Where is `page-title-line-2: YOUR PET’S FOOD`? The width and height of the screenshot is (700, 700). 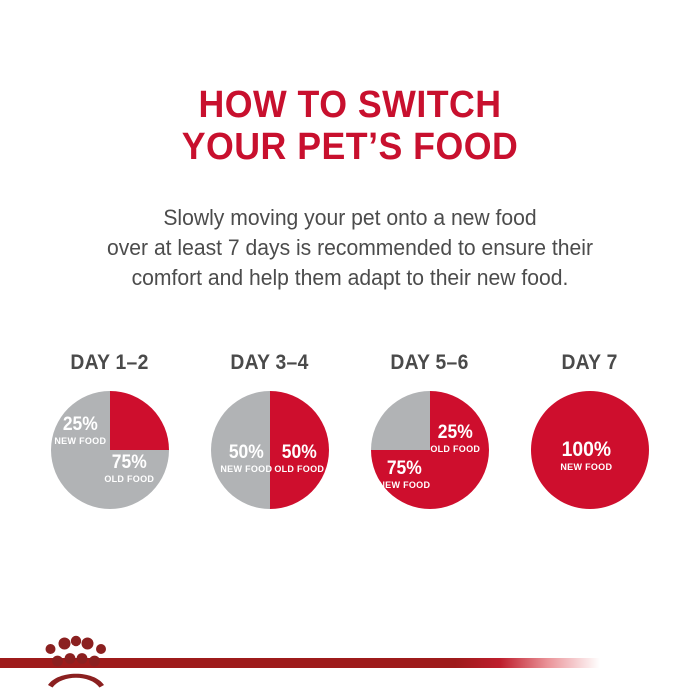
page-title-line-2: YOUR PET’S FOOD is located at coordinates (350, 147).